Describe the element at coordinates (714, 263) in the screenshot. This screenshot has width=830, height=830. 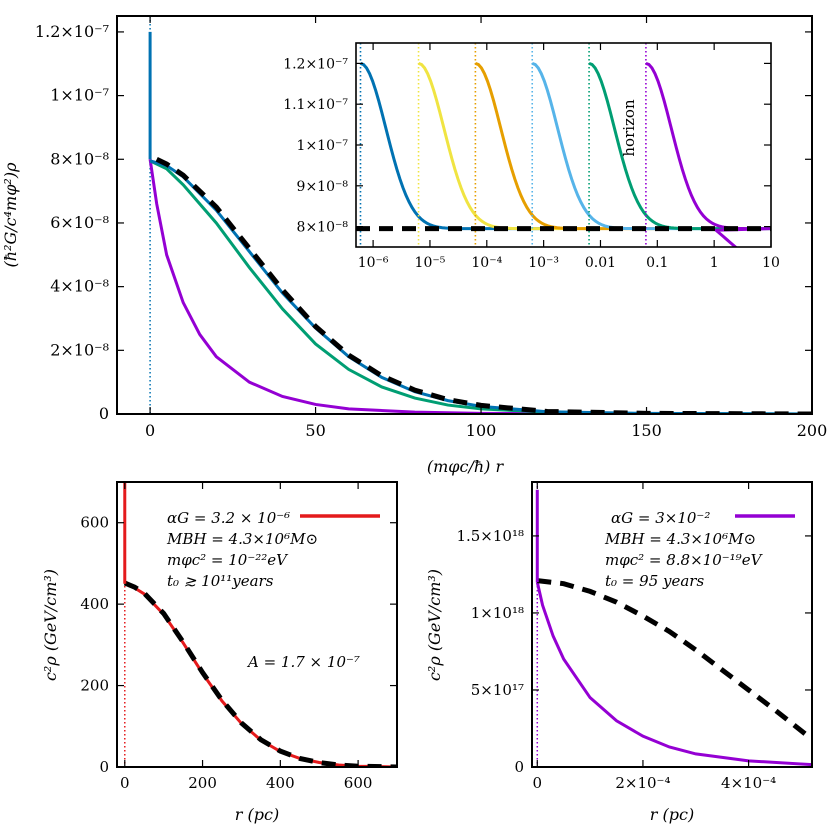
I see `inset-xtick-label: 1` at that location.